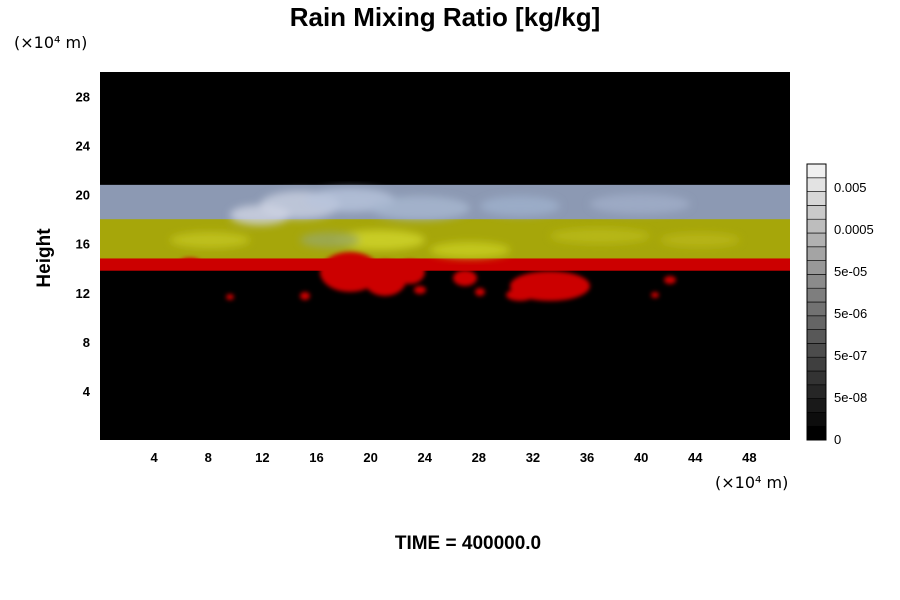 The image size is (900, 600). Describe the element at coordinates (850, 187) in the screenshot. I see `colorbar-tick-label: 0.005` at that location.